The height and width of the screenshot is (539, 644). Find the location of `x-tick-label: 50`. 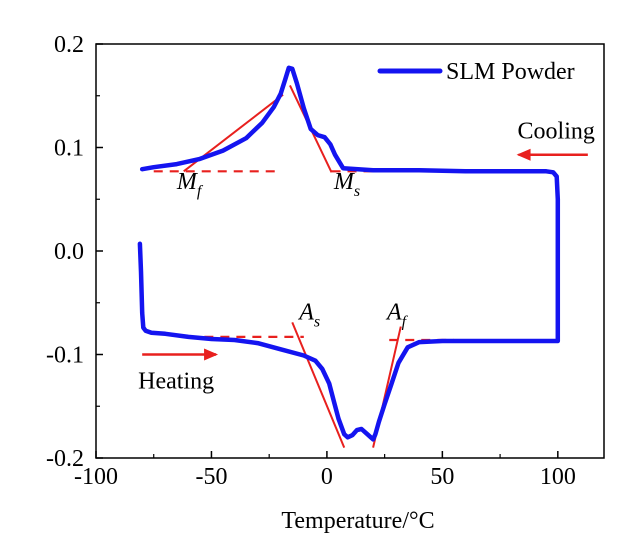

x-tick-label: 50 is located at coordinates (442, 477).